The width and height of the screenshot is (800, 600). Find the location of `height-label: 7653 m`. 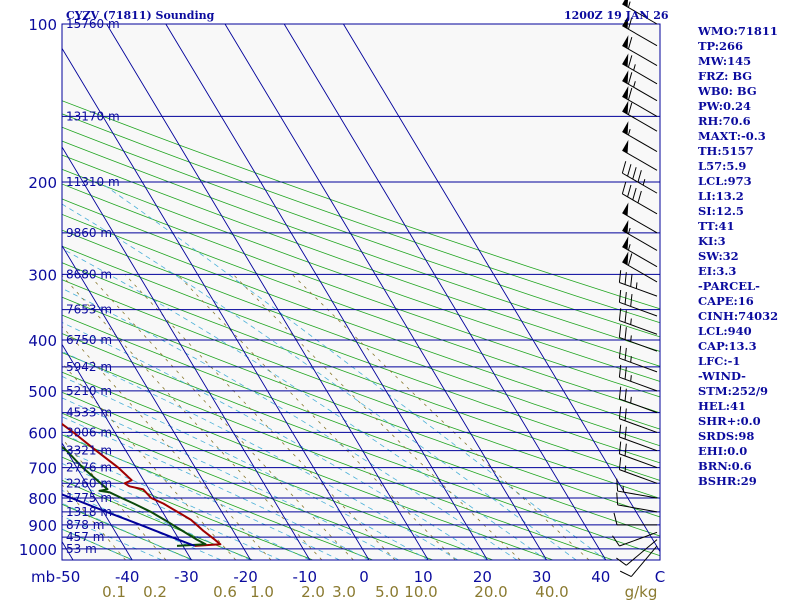

height-label: 7653 m is located at coordinates (89, 310).